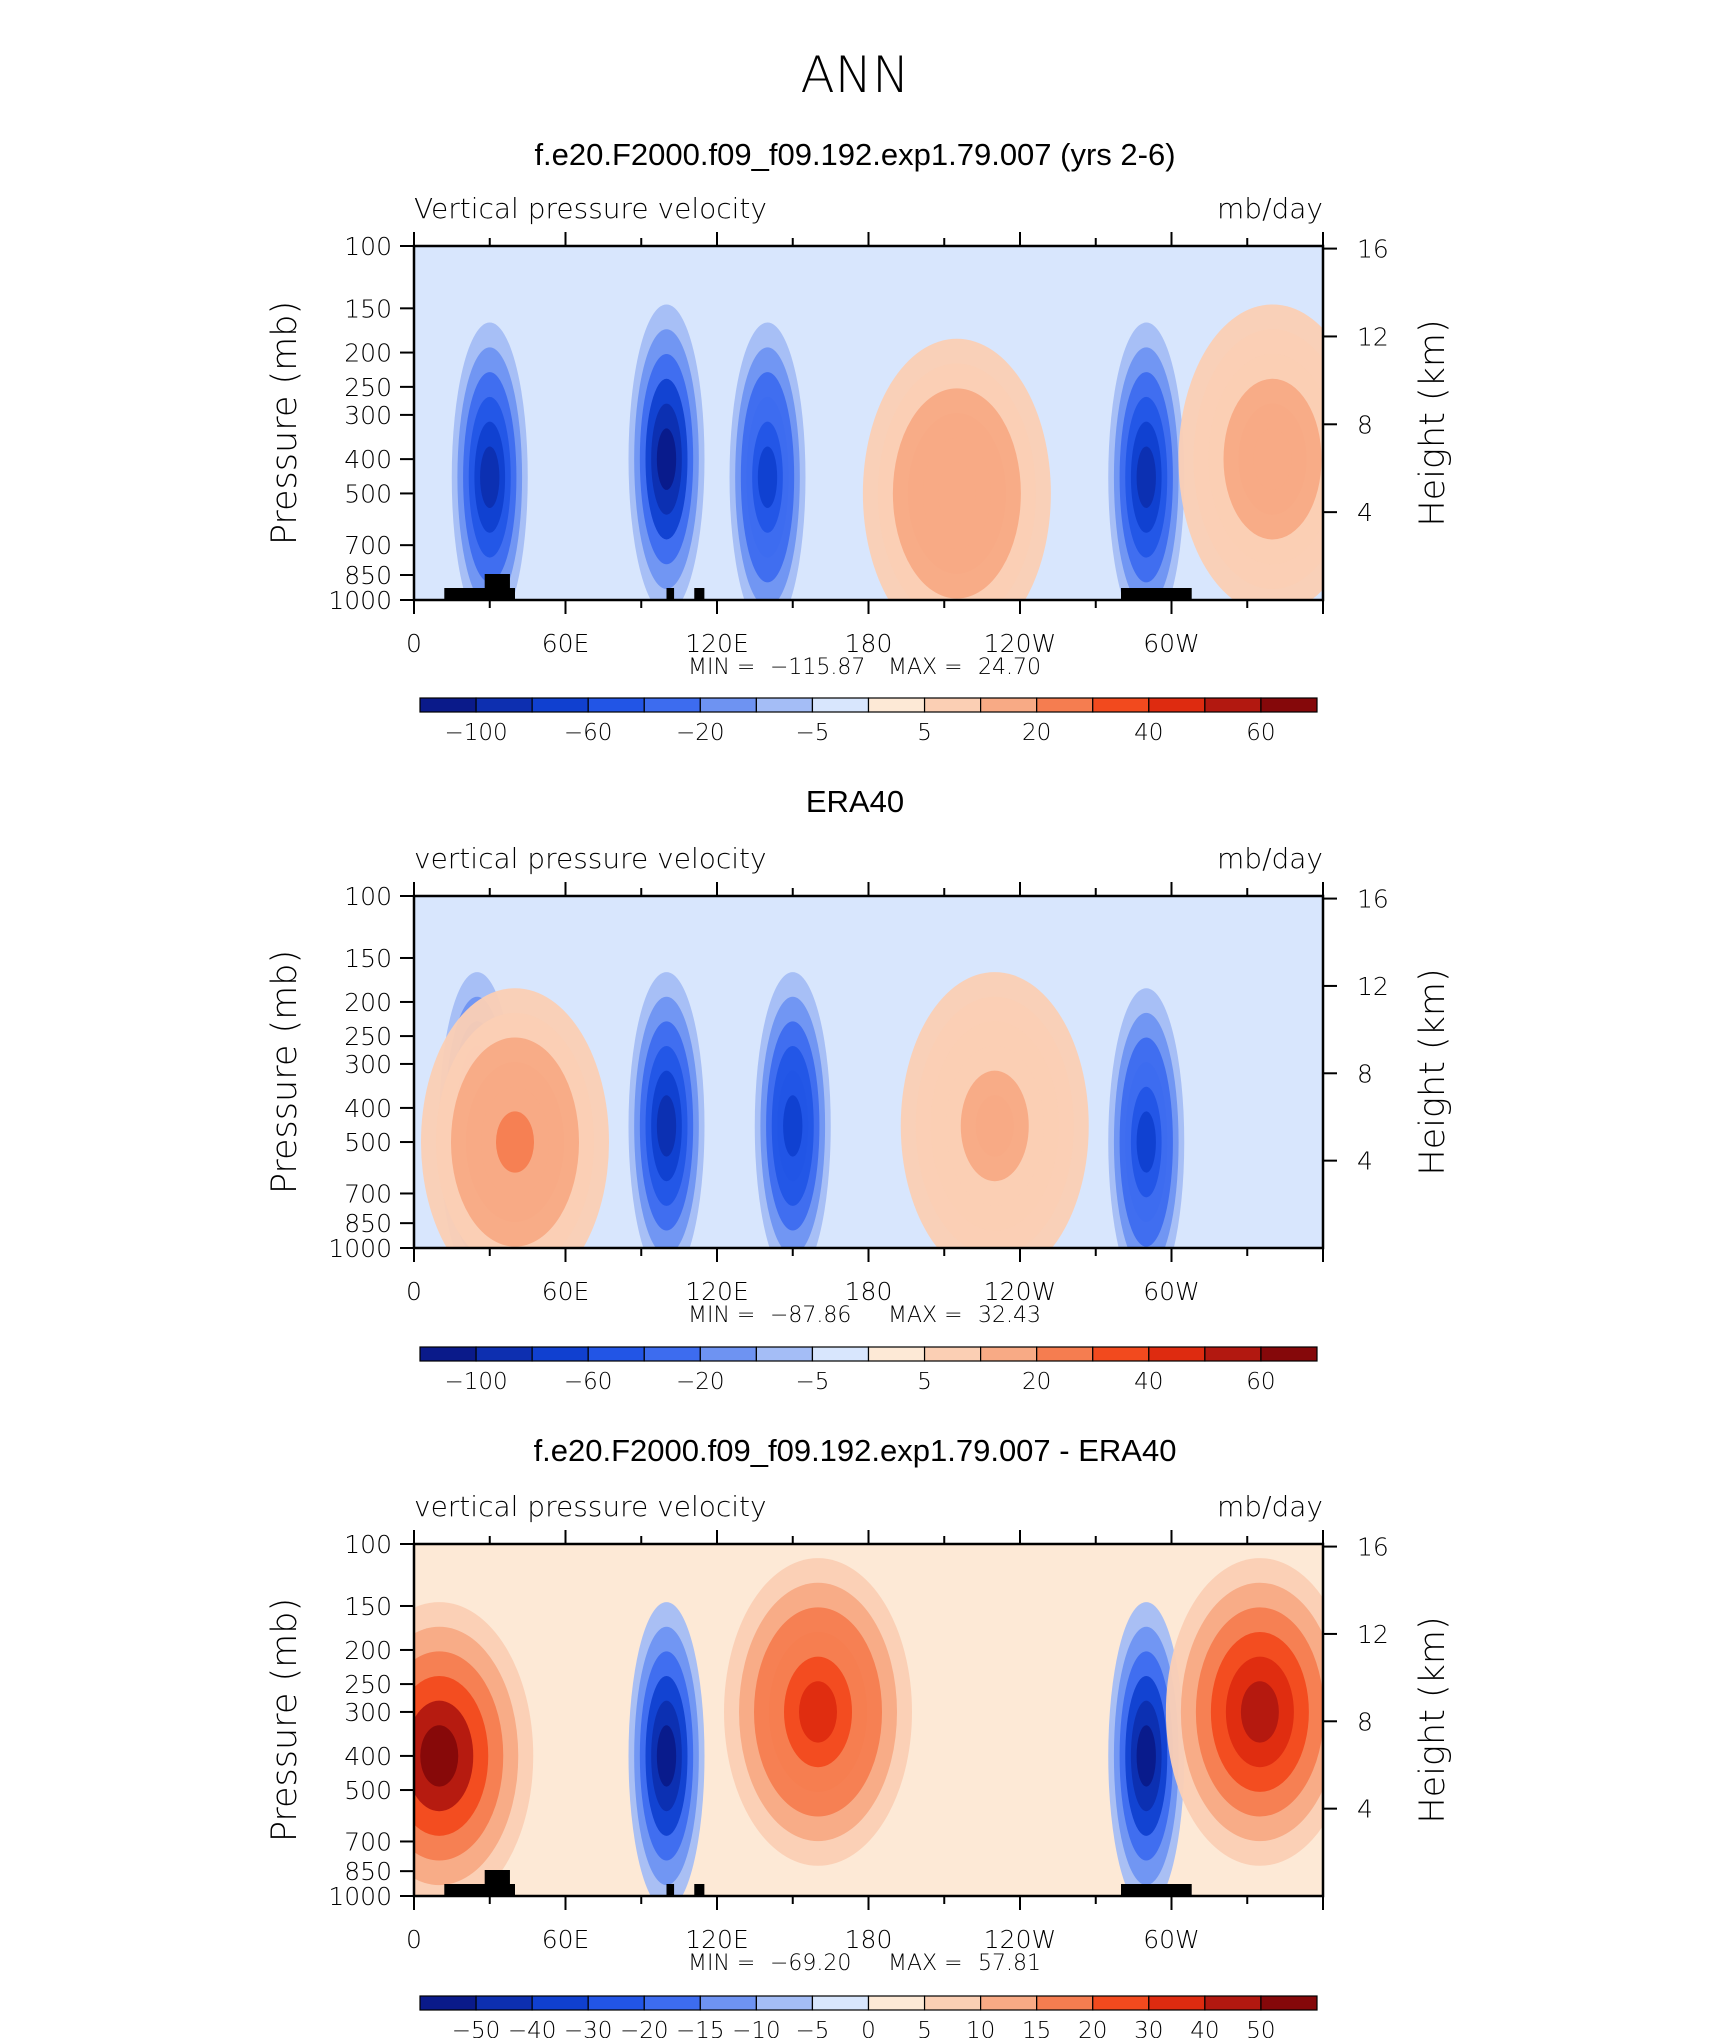  What do you see at coordinates (368, 1712) in the screenshot?
I see `y-tick-label: 300` at bounding box center [368, 1712].